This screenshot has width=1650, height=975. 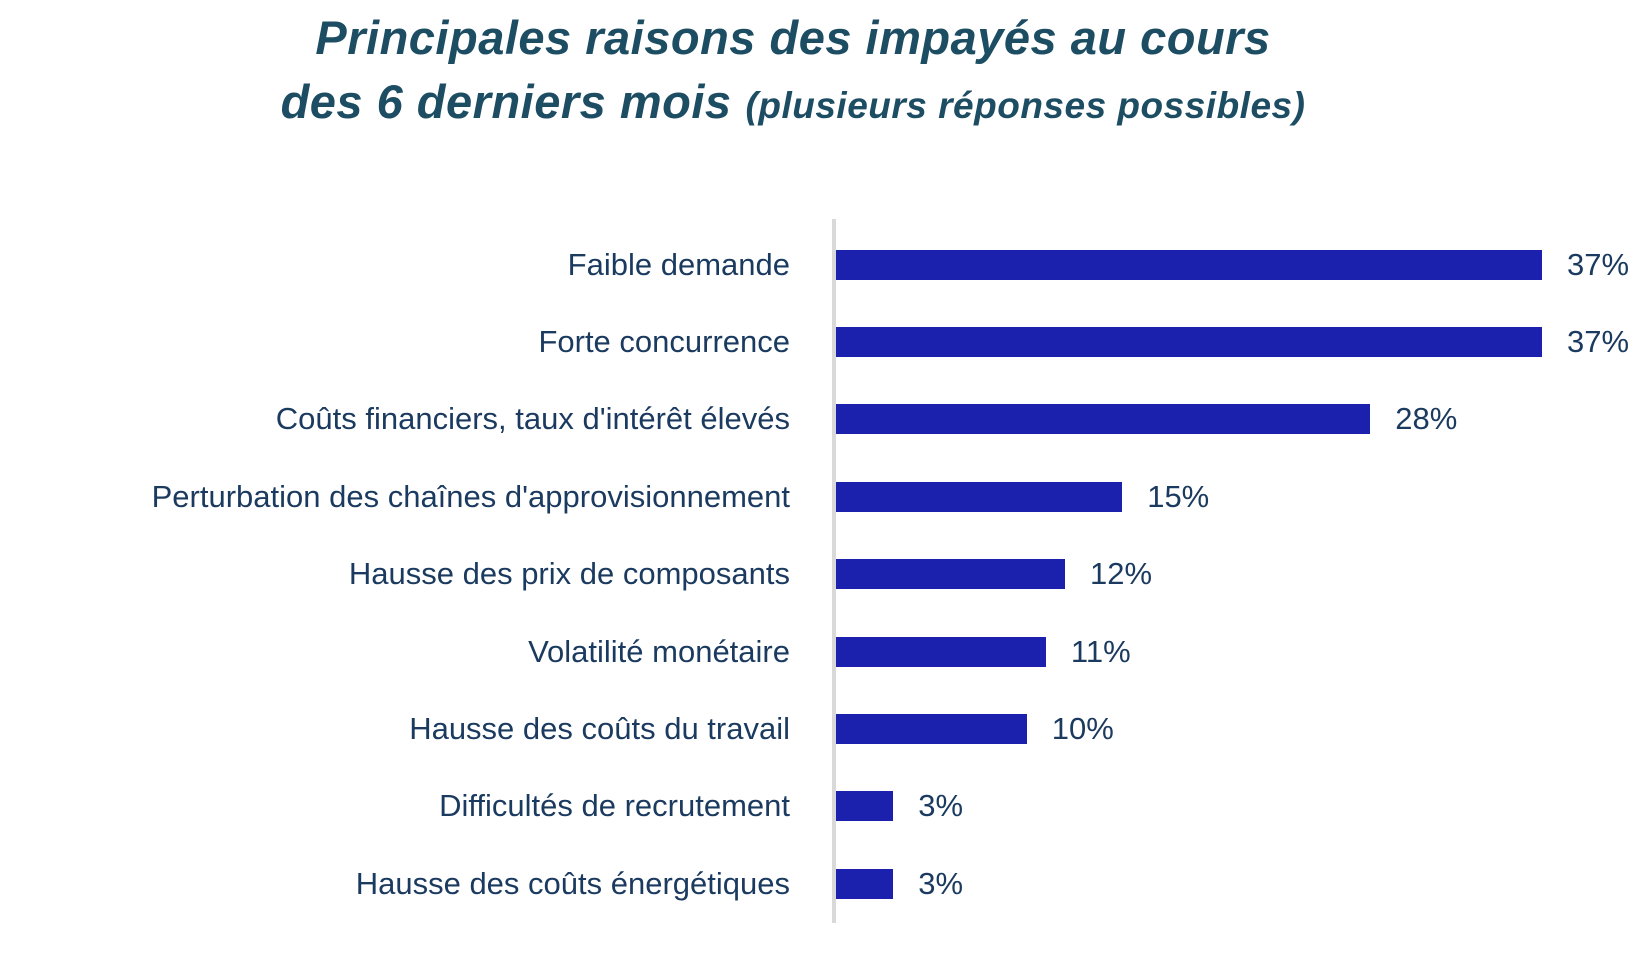 What do you see at coordinates (572, 883) in the screenshot?
I see `category-label: Hausse des coûts énergétiques` at bounding box center [572, 883].